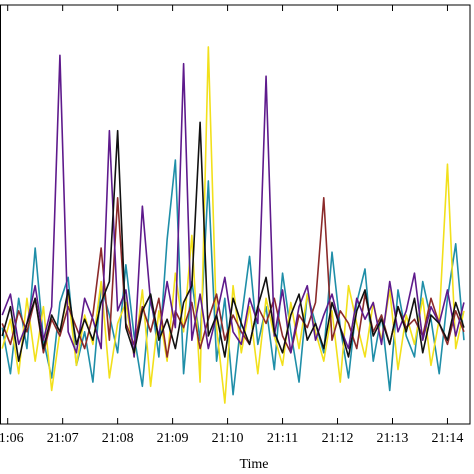  Describe the element at coordinates (118, 438) in the screenshot. I see `x-tick-label: 21:08` at that location.